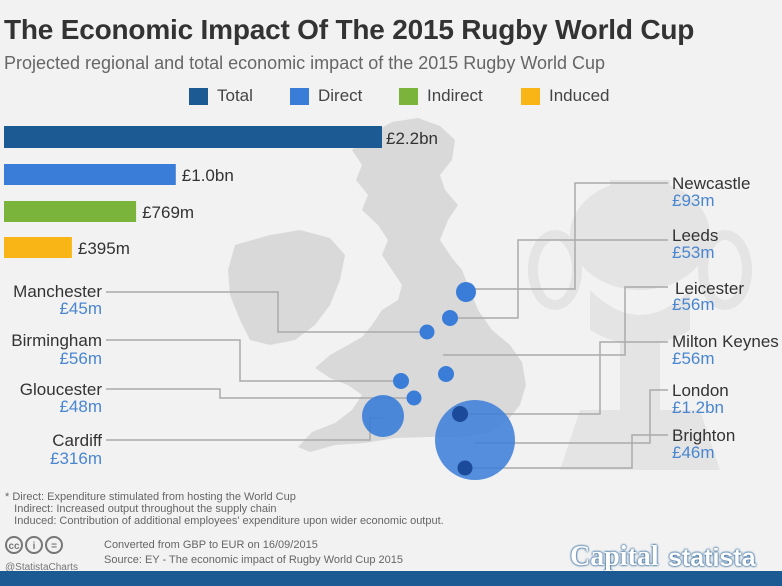 The height and width of the screenshot is (586, 782). What do you see at coordinates (253, 360) in the screenshot?
I see `leader-birmingham` at bounding box center [253, 360].